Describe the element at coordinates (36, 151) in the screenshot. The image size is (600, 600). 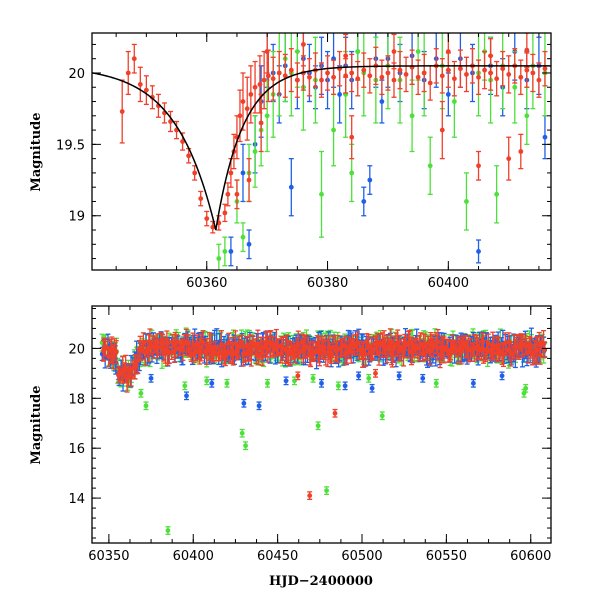
I see `top-y-axis-label: Magnitude` at that location.